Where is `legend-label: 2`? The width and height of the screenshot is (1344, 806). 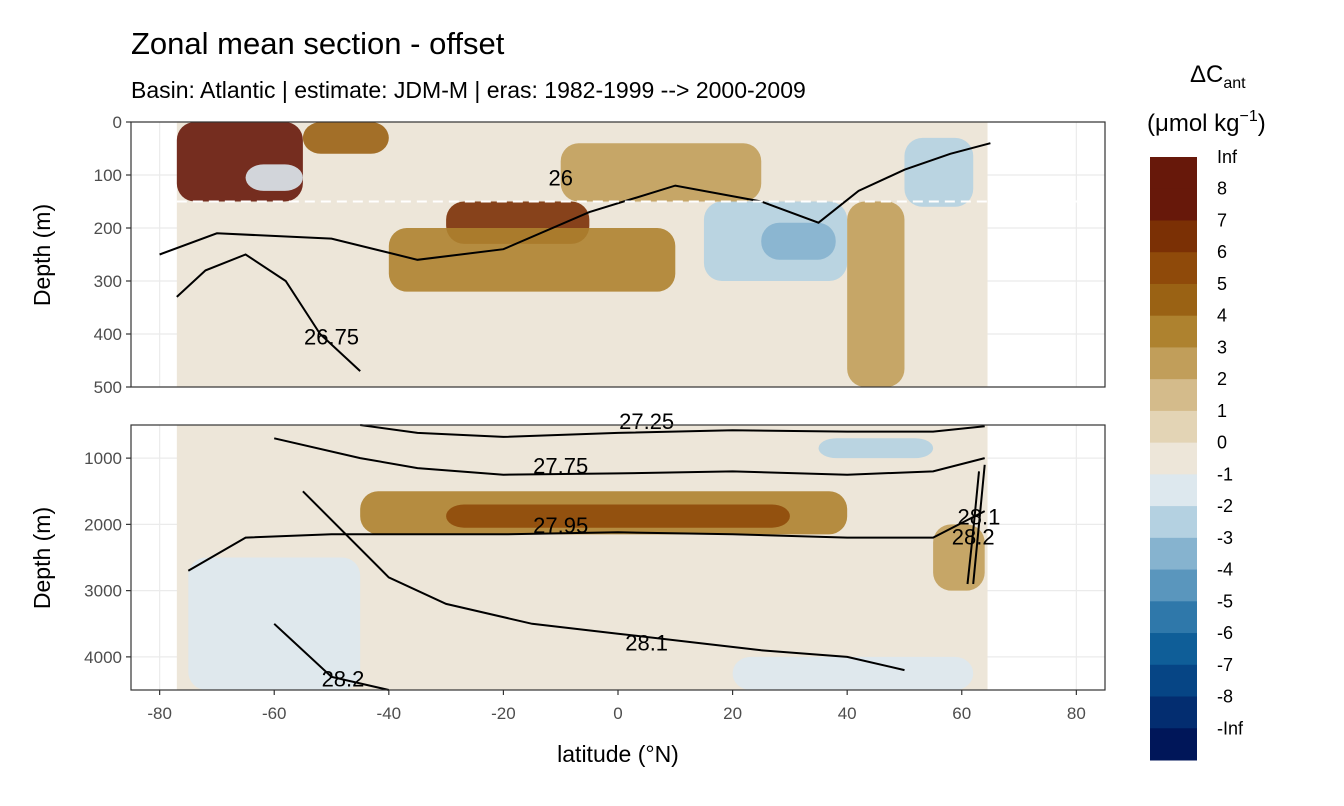
legend-label: 2 is located at coordinates (1222, 379).